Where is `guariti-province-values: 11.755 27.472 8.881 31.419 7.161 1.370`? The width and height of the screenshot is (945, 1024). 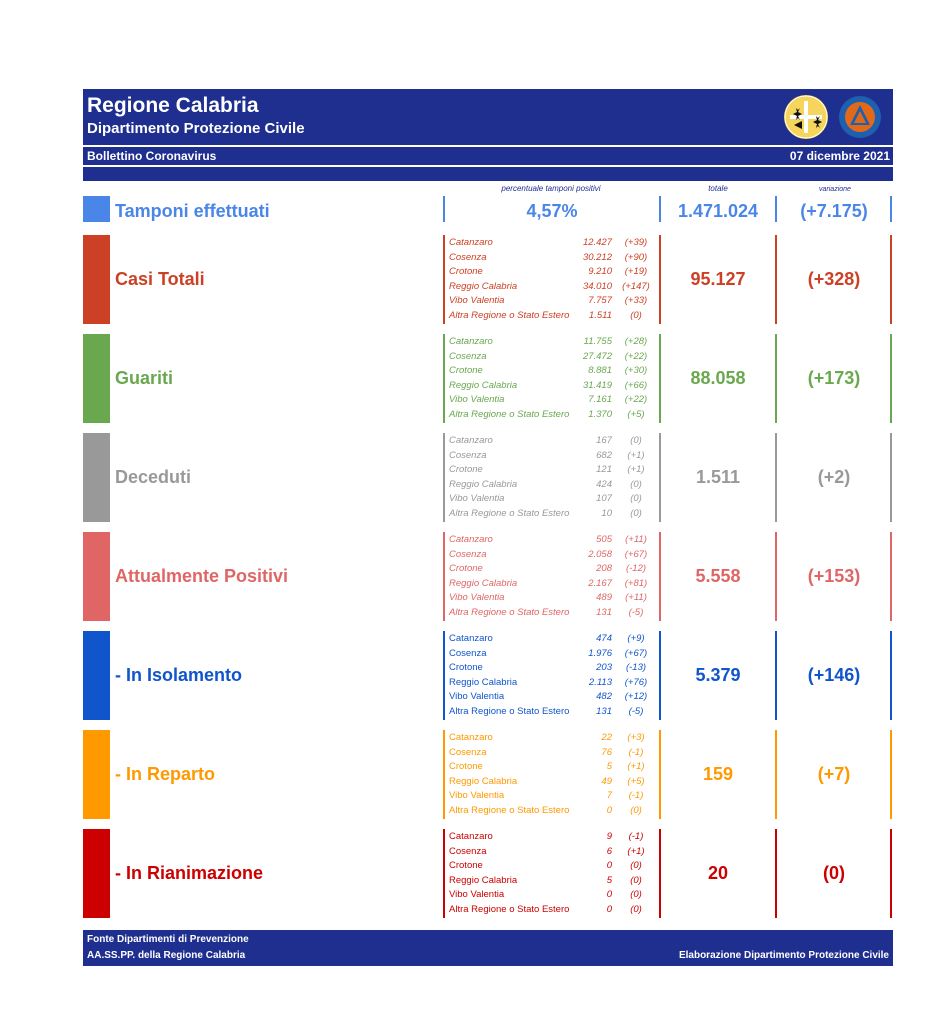 guariti-province-values: 11.755 27.472 8.881 31.419 7.161 1.370 is located at coordinates (586, 379).